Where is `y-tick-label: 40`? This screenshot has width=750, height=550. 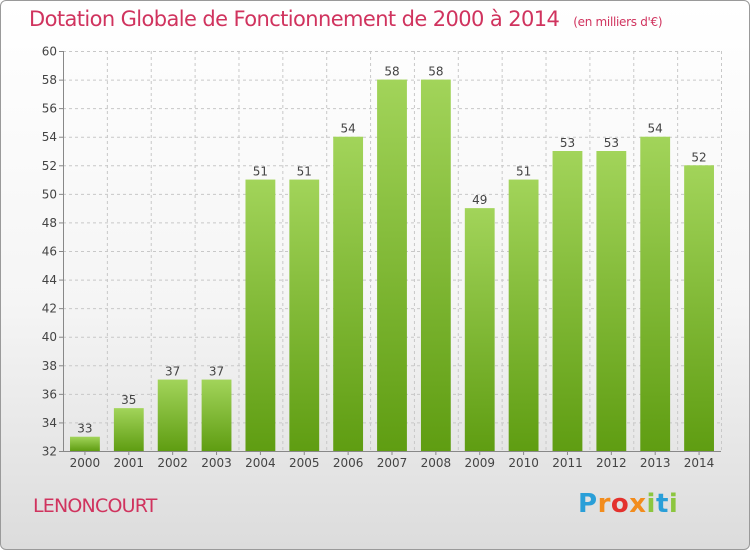 y-tick-label: 40 is located at coordinates (49, 337).